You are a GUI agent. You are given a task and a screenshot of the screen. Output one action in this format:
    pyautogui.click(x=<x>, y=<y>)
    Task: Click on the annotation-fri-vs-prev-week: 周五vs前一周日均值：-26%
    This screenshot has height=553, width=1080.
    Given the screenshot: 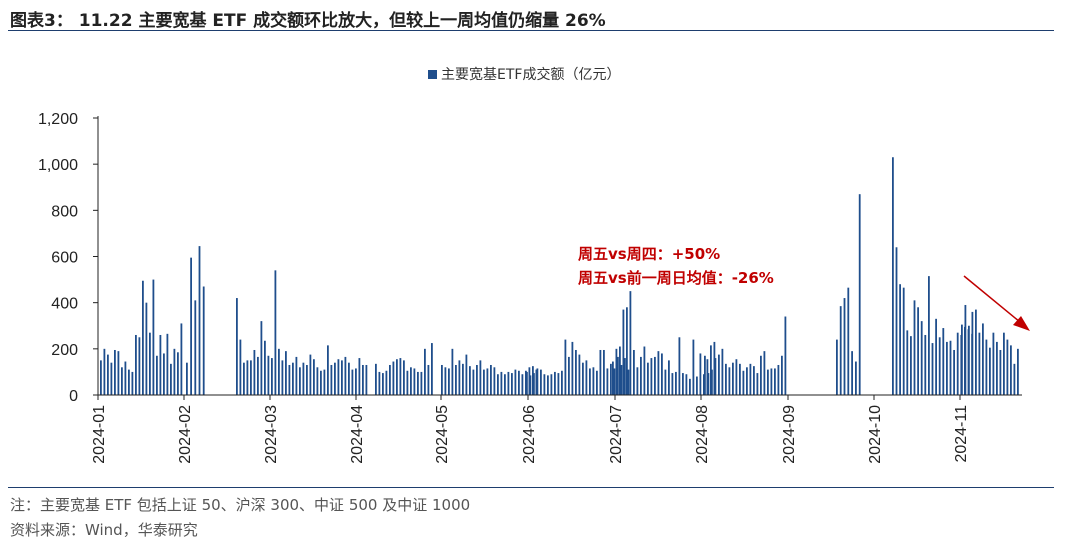 What is the action you would take?
    pyautogui.click(x=676, y=278)
    